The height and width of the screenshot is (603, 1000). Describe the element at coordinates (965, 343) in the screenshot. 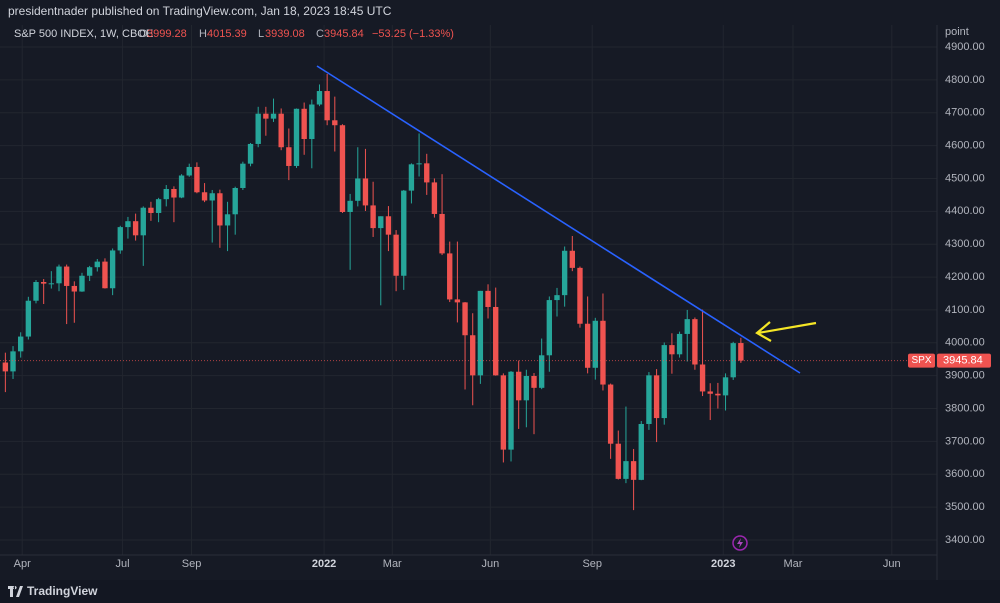

I see `y-tick-label: 4000.00` at that location.